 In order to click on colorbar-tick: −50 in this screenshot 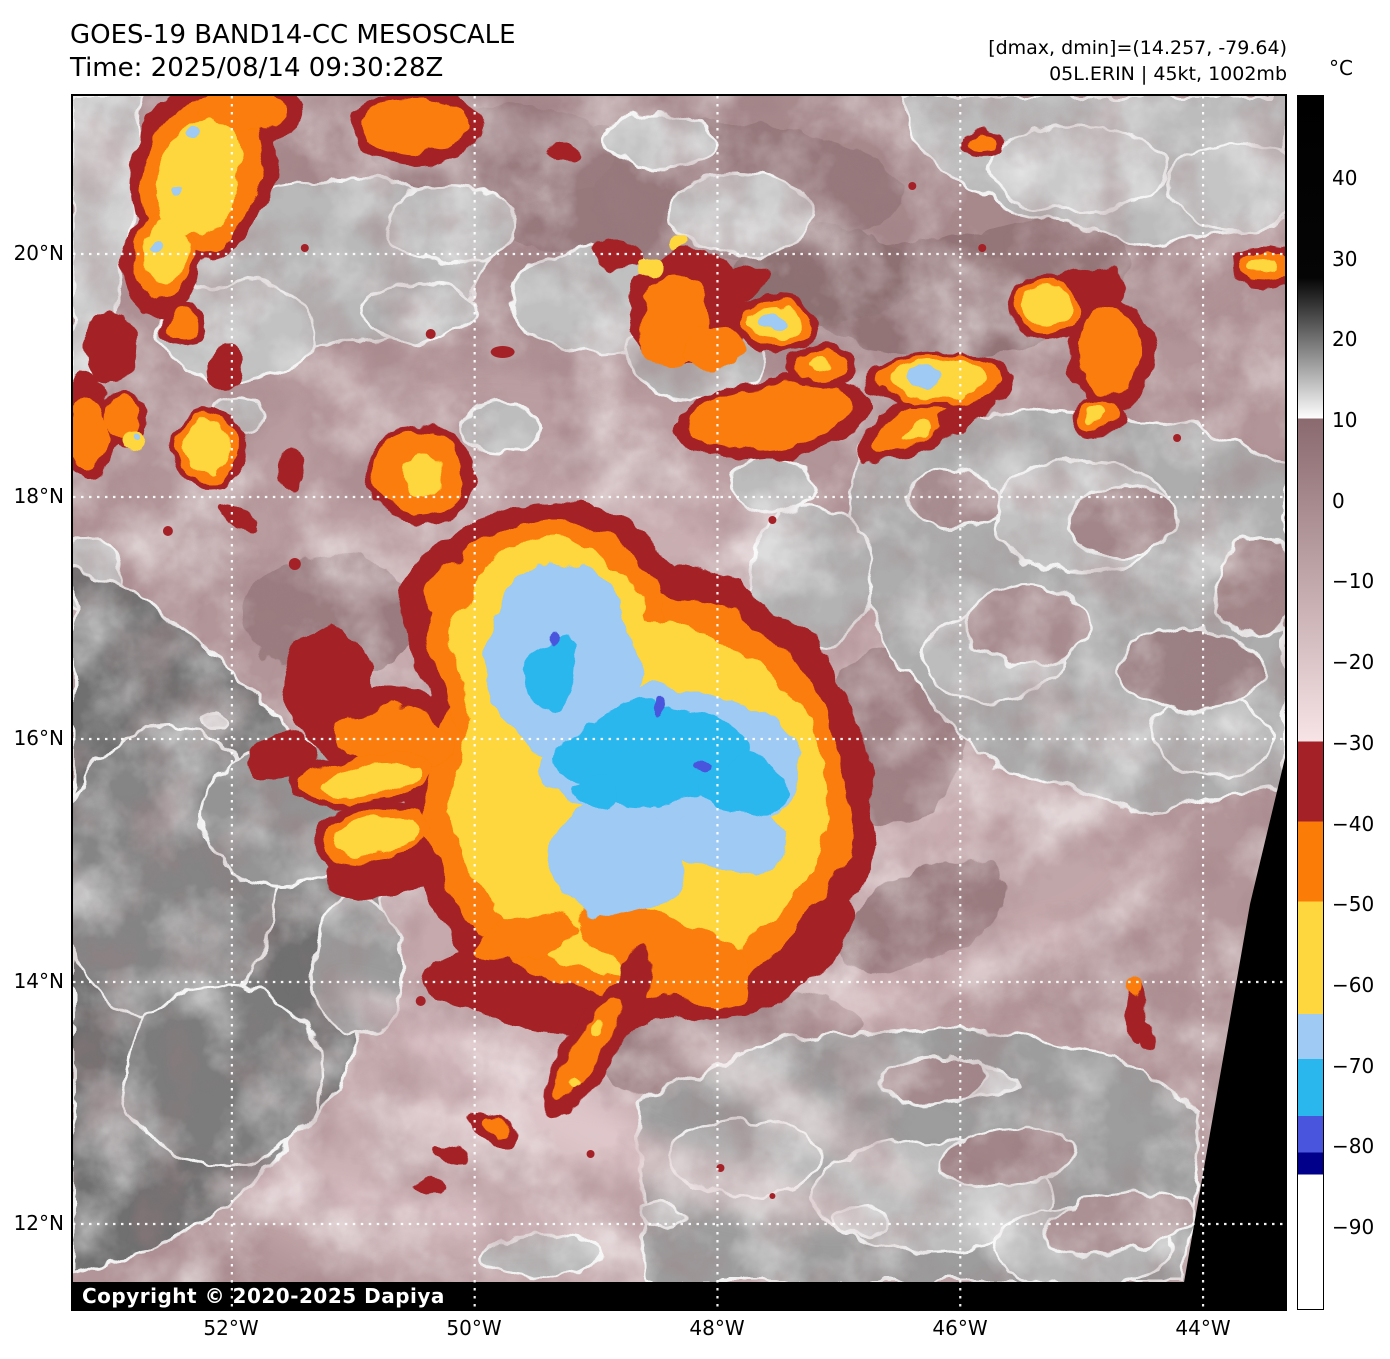, I will do `click(1353, 904)`.